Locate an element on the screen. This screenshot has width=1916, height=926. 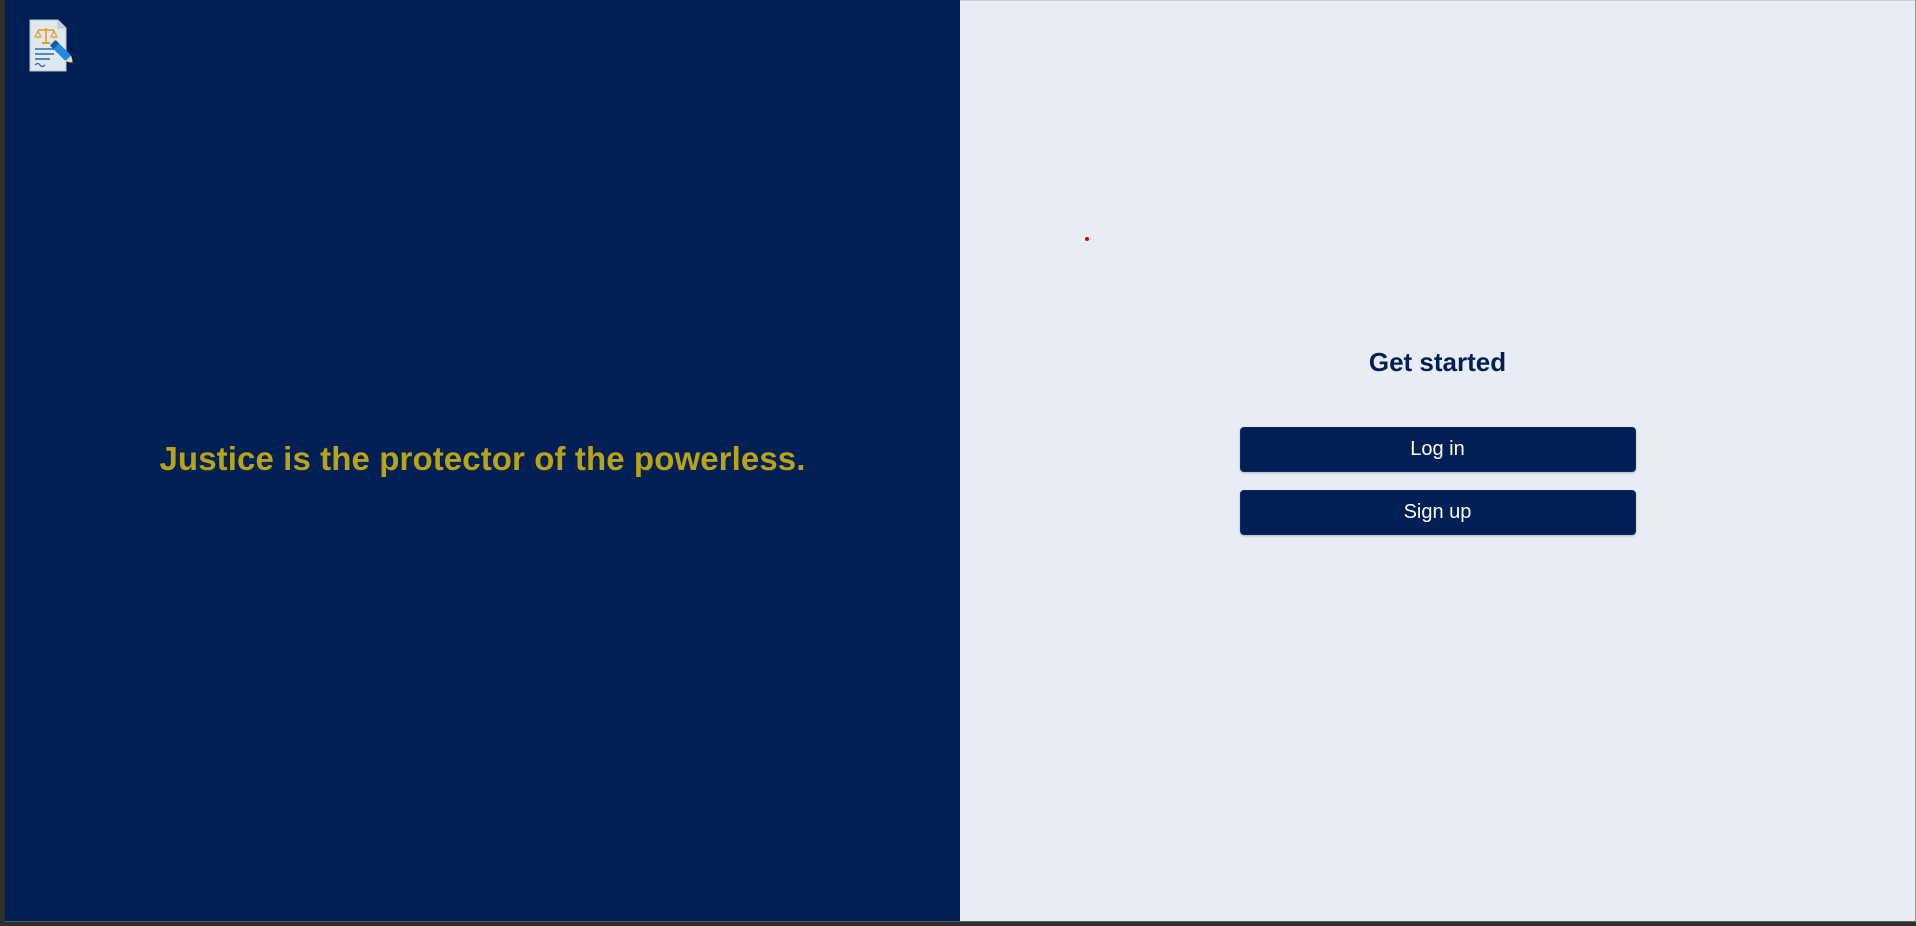
red-dot-marker is located at coordinates (1087, 239).